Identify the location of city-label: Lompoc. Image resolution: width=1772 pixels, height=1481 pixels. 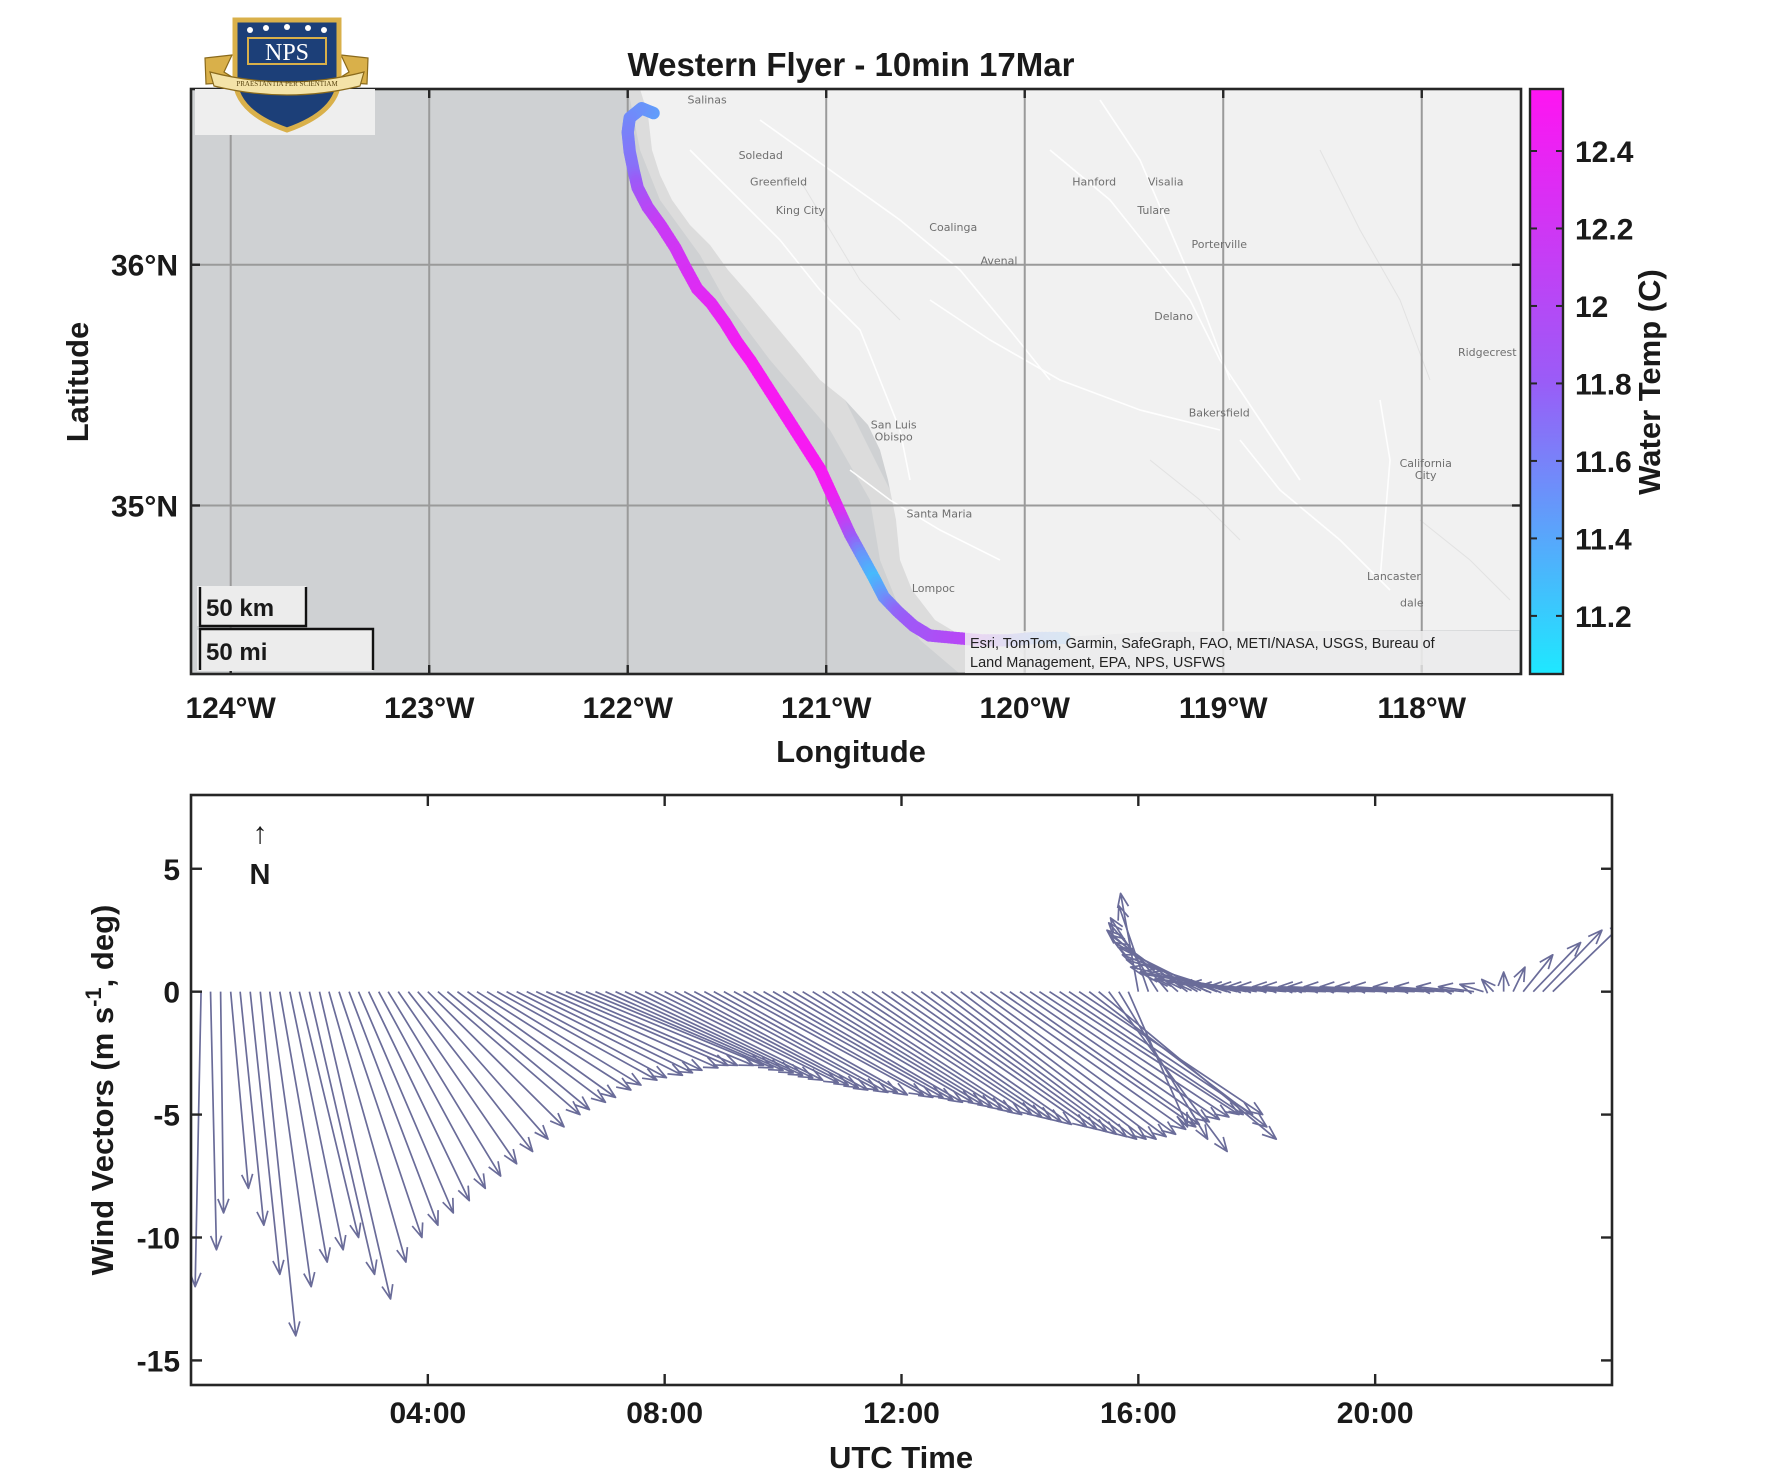
(933, 588).